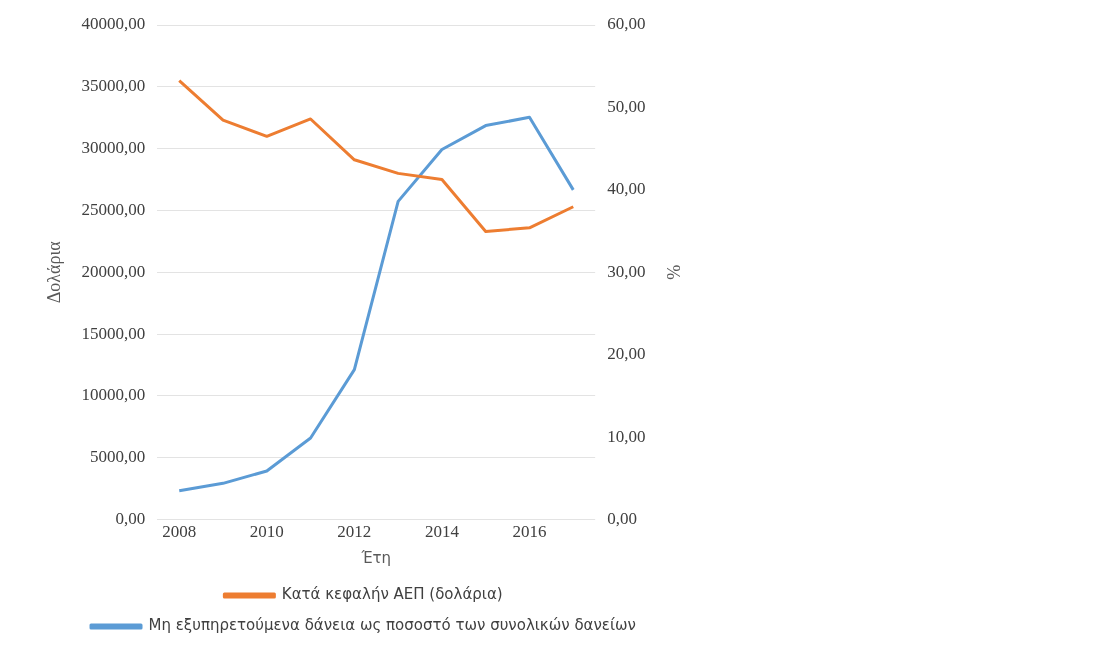 This screenshot has width=1107, height=654. I want to click on y2-tick-label: 50,00, so click(626, 106).